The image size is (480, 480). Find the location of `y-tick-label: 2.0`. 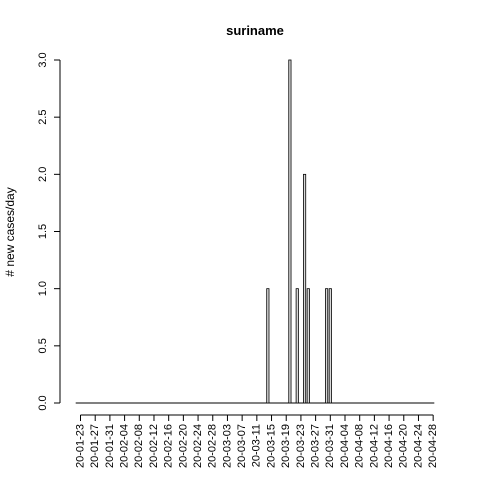

y-tick-label: 2.0 is located at coordinates (43, 174).